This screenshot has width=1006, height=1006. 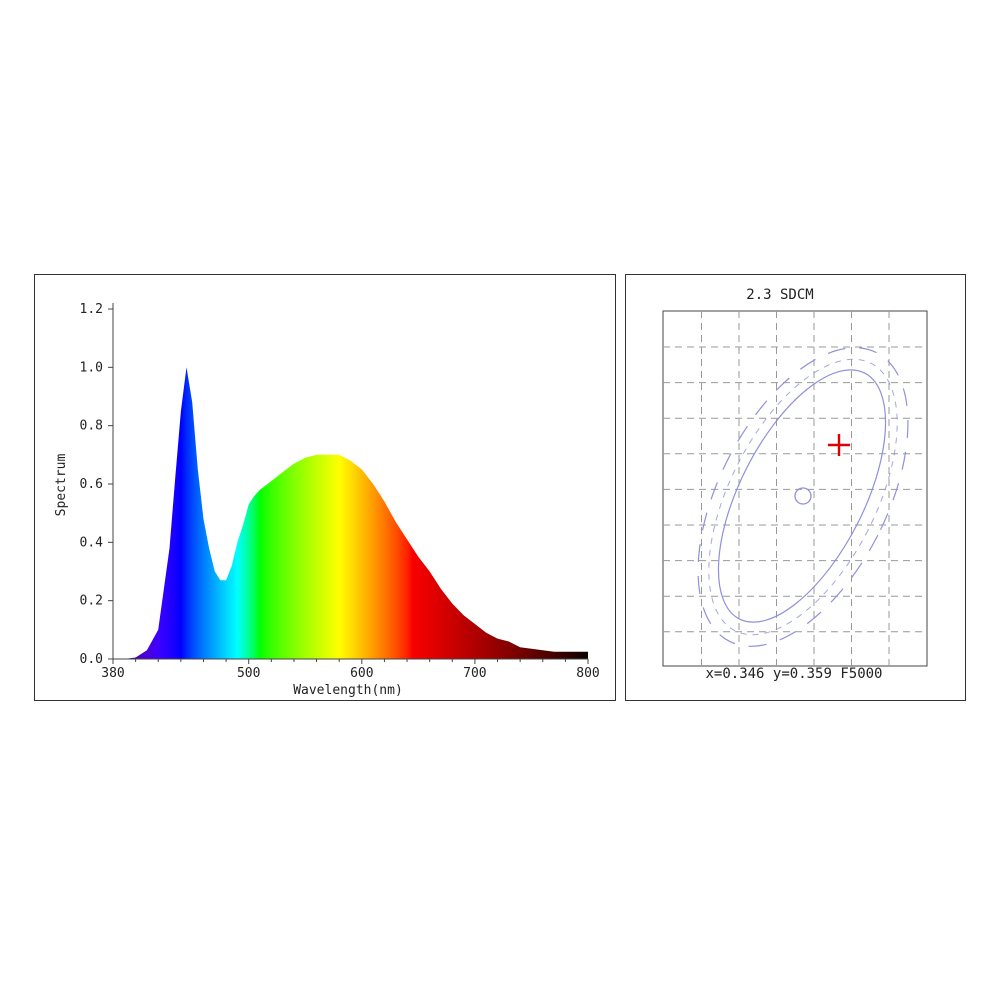 What do you see at coordinates (839, 445) in the screenshot?
I see `measured-point-marker` at bounding box center [839, 445].